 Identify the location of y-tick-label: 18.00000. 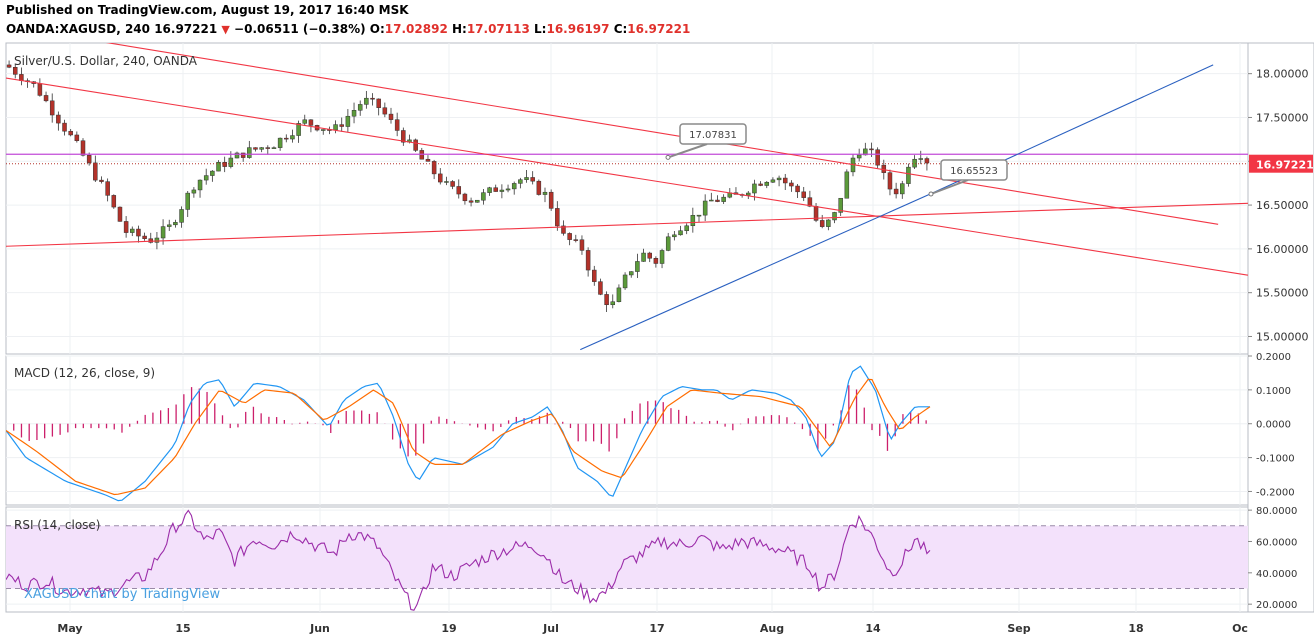
(1282, 74).